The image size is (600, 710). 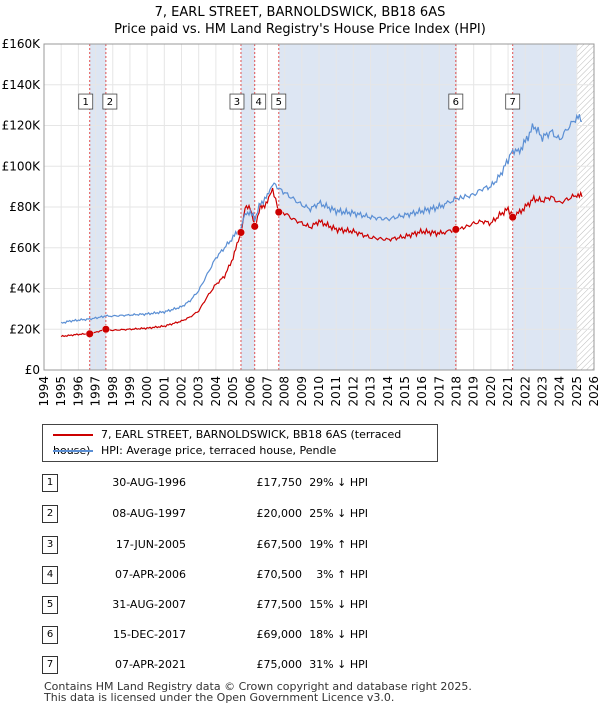 I want to click on sale-number-badge: 4, so click(x=50, y=575).